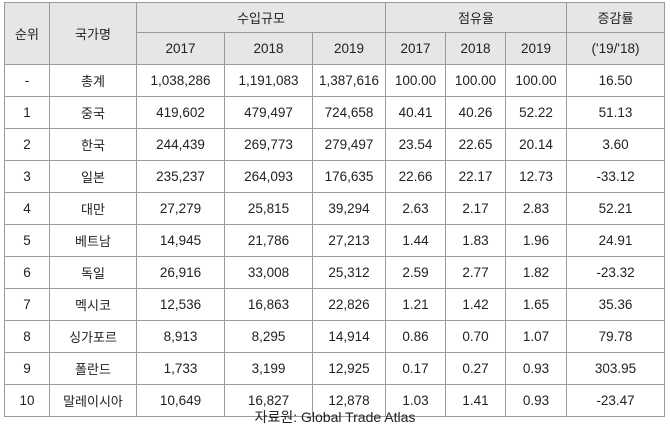  What do you see at coordinates (93, 400) in the screenshot?
I see `country-cell: 말레이시아` at bounding box center [93, 400].